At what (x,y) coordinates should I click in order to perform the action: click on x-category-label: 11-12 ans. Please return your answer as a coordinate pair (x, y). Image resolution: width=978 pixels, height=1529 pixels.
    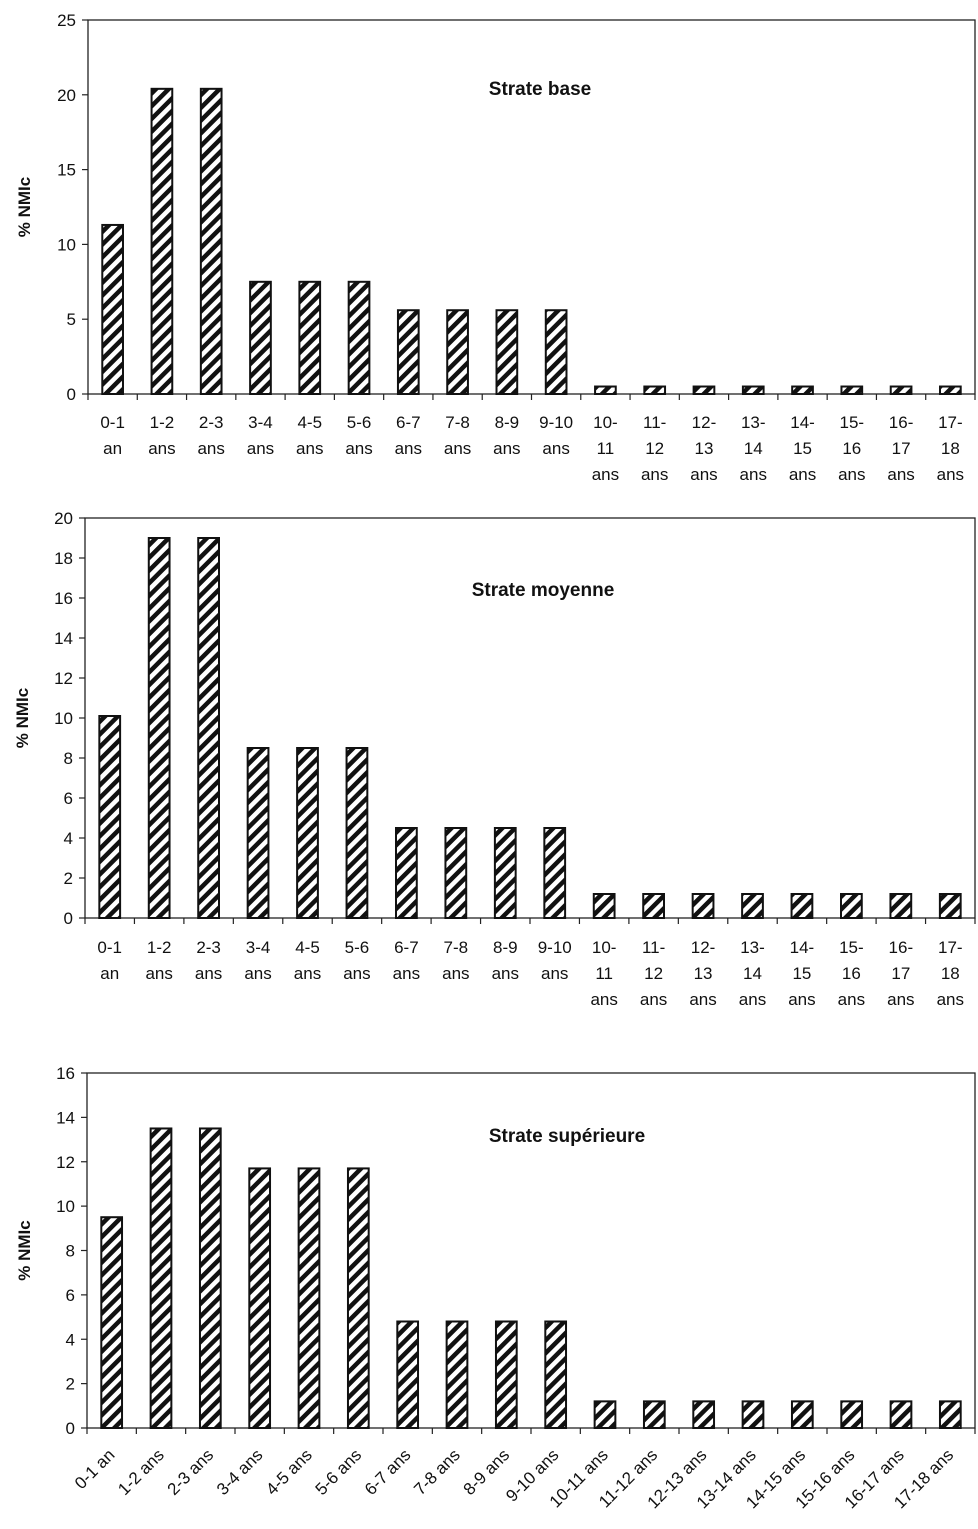
    Looking at the image, I should click on (654, 448).